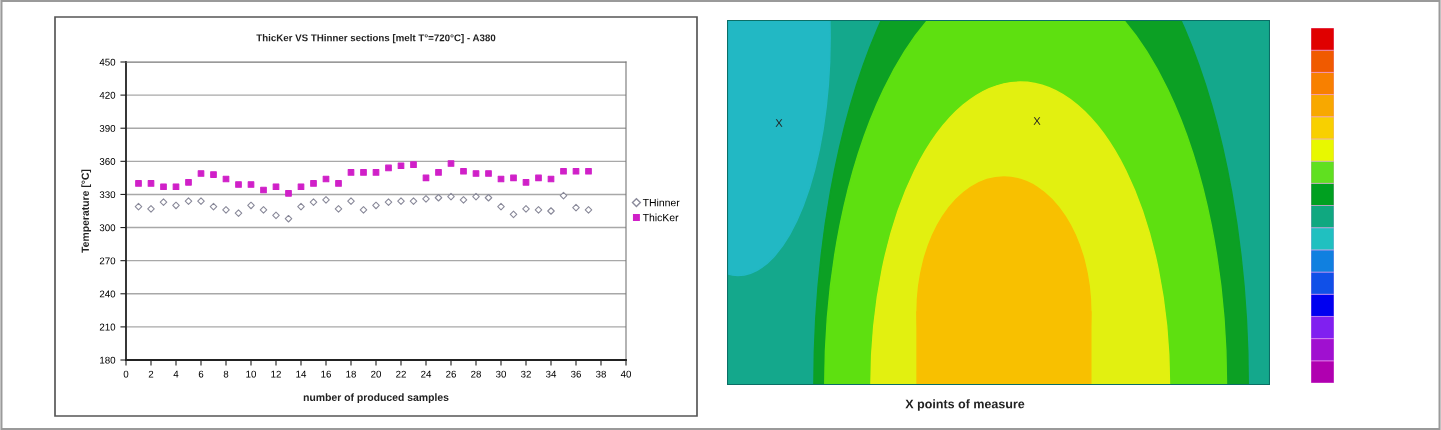 This screenshot has height=430, width=1441. What do you see at coordinates (661, 202) in the screenshot?
I see `legend-label: THinner` at bounding box center [661, 202].